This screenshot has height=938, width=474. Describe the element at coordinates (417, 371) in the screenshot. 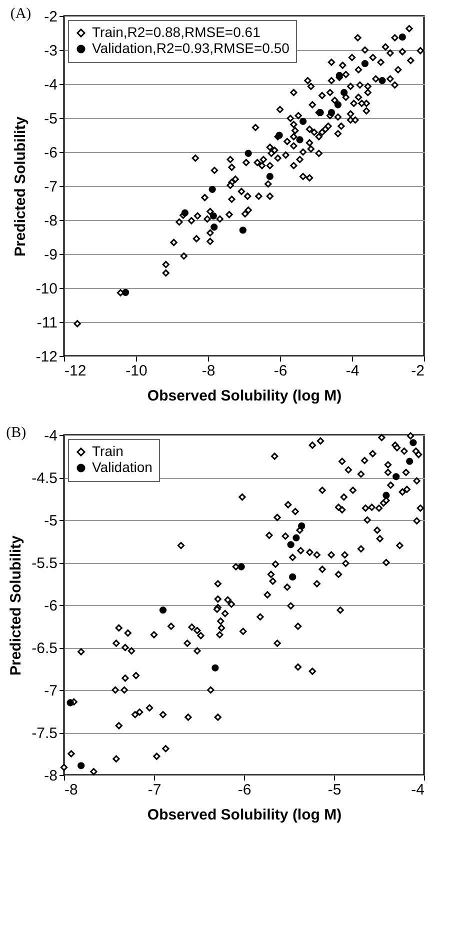

I see `x-tick-label: -2` at that location.